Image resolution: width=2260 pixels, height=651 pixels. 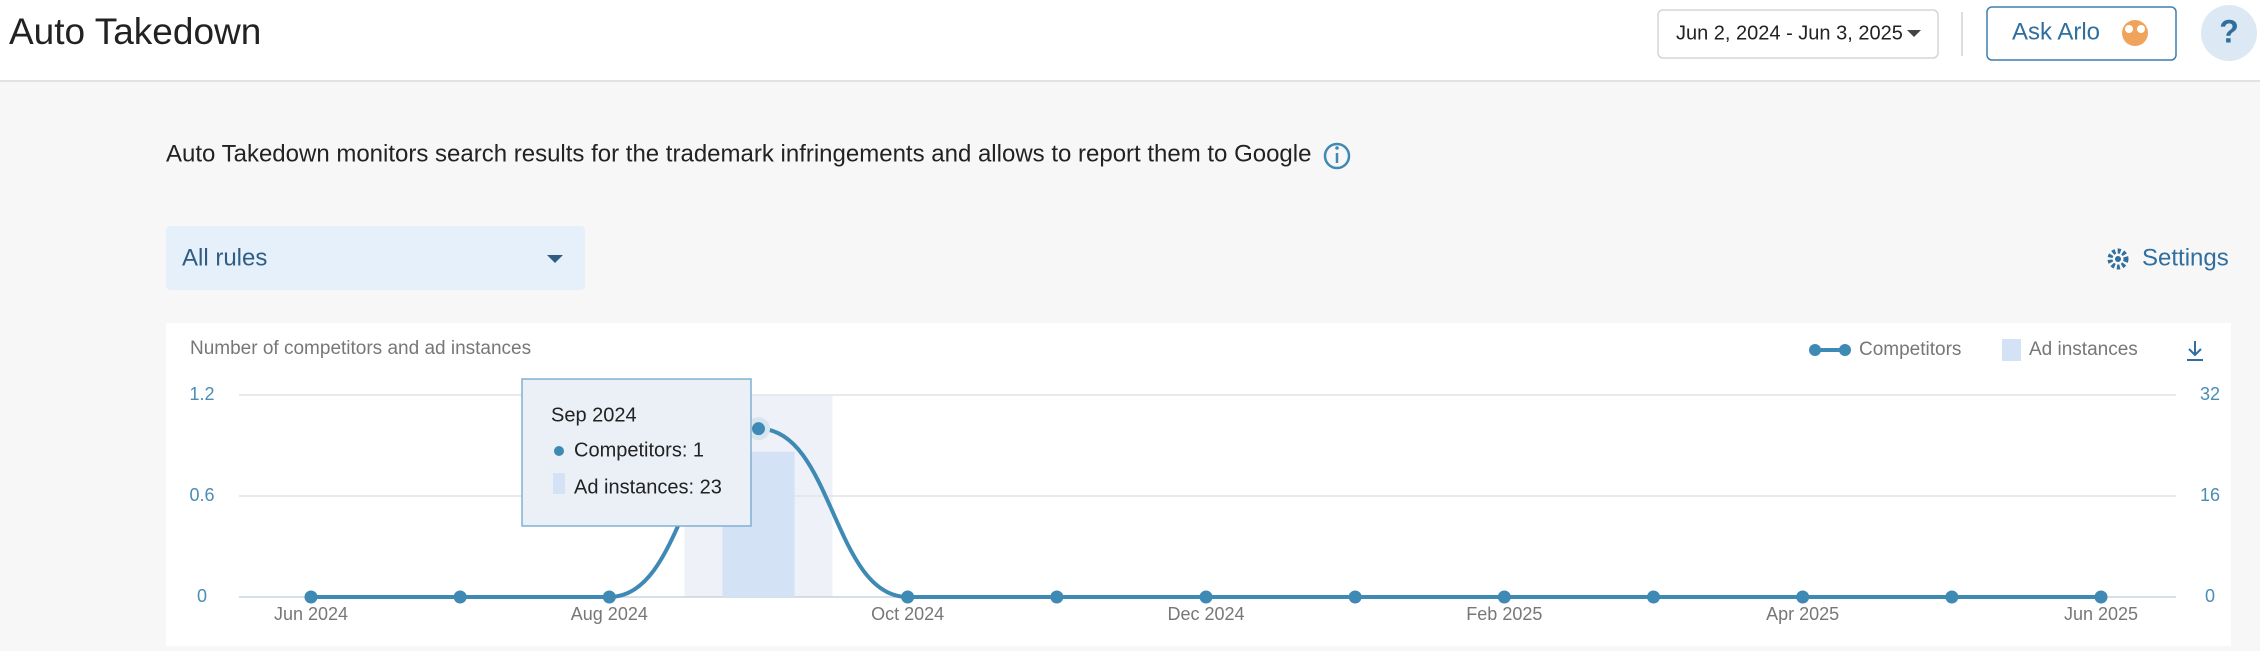 I want to click on settings-icon-core, so click(x=2118, y=259).